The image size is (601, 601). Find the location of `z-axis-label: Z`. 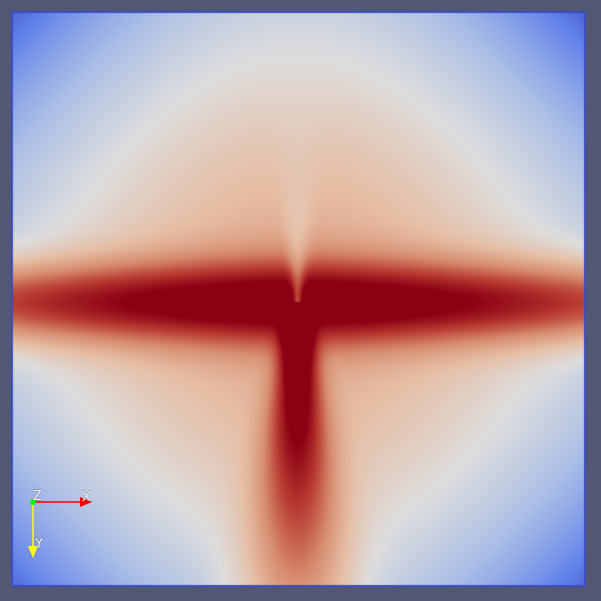

z-axis-label: Z is located at coordinates (37, 496).